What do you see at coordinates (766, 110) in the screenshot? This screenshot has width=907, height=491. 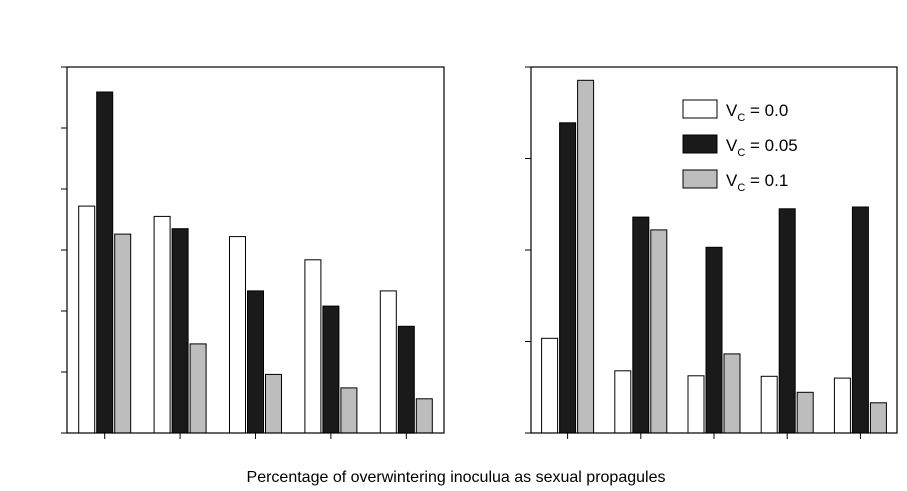 I see `legend-label-suffix: = 0.0` at bounding box center [766, 110].